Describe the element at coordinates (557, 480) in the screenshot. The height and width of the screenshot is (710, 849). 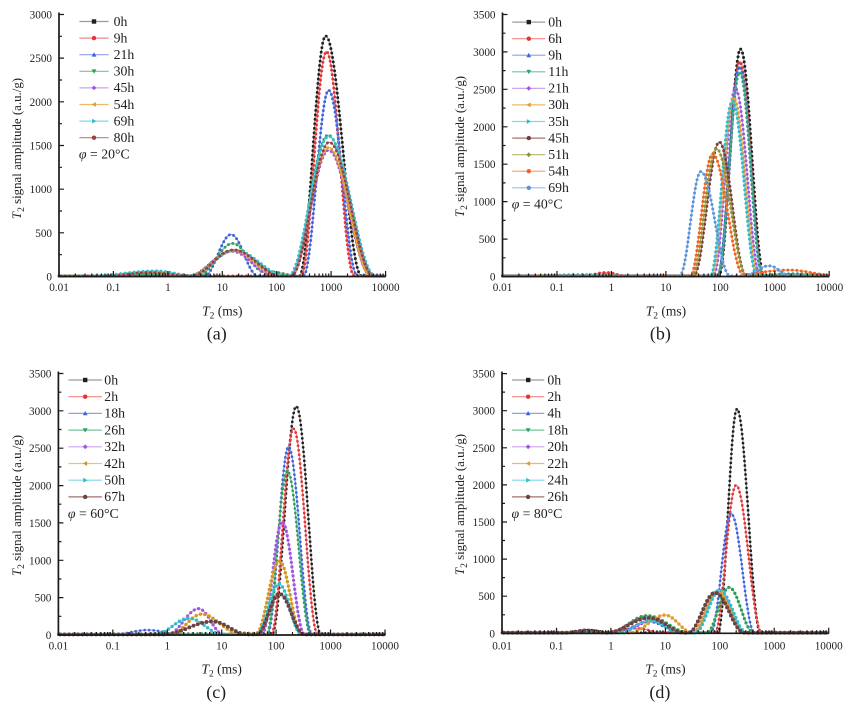
I see `svg-text: 24h` at that location.